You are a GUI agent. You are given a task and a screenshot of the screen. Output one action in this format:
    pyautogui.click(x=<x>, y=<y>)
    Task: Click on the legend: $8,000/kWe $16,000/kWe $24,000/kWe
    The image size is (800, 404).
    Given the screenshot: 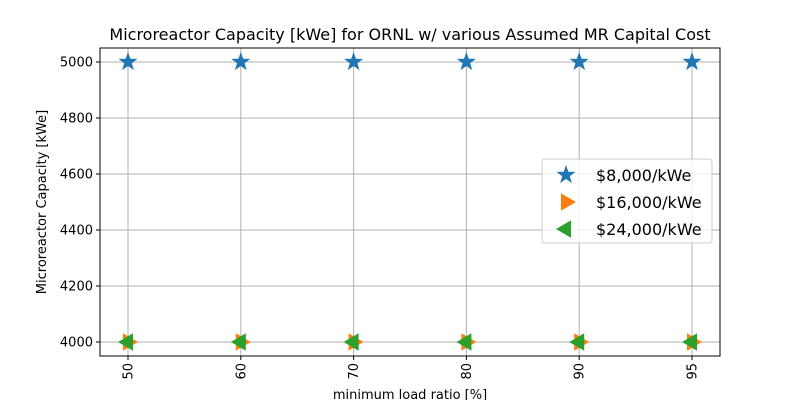 What is the action you would take?
    pyautogui.click(x=627, y=201)
    